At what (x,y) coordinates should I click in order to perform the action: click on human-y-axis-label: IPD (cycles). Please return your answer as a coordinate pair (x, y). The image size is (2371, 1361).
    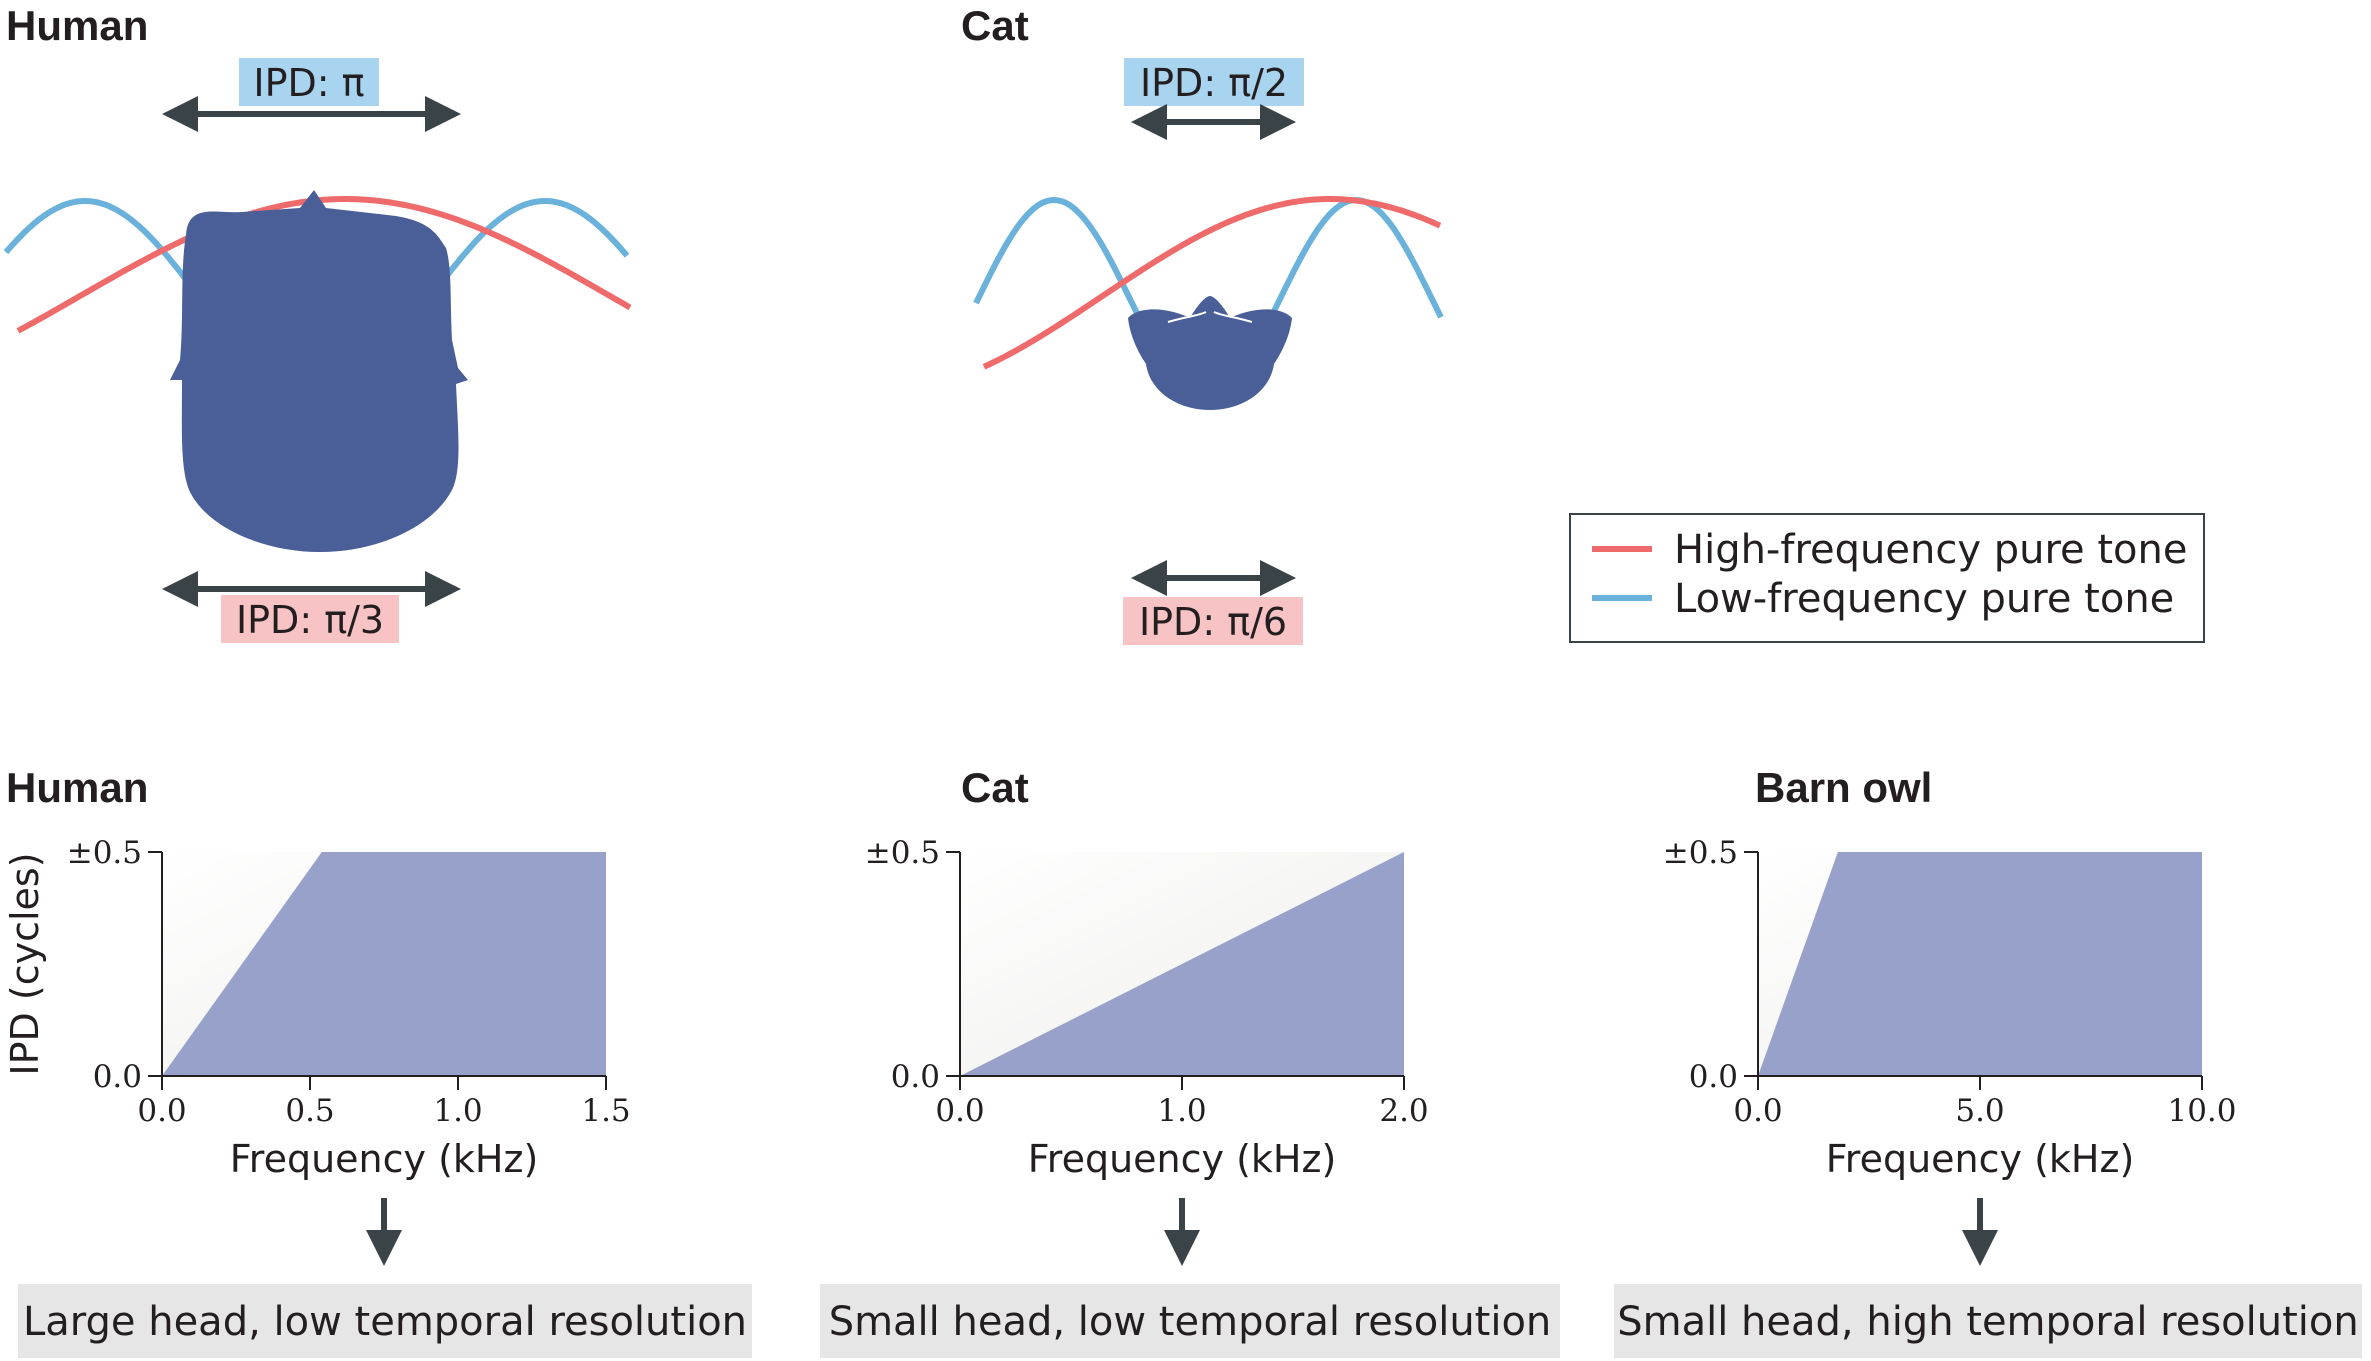
    Looking at the image, I should click on (25, 963).